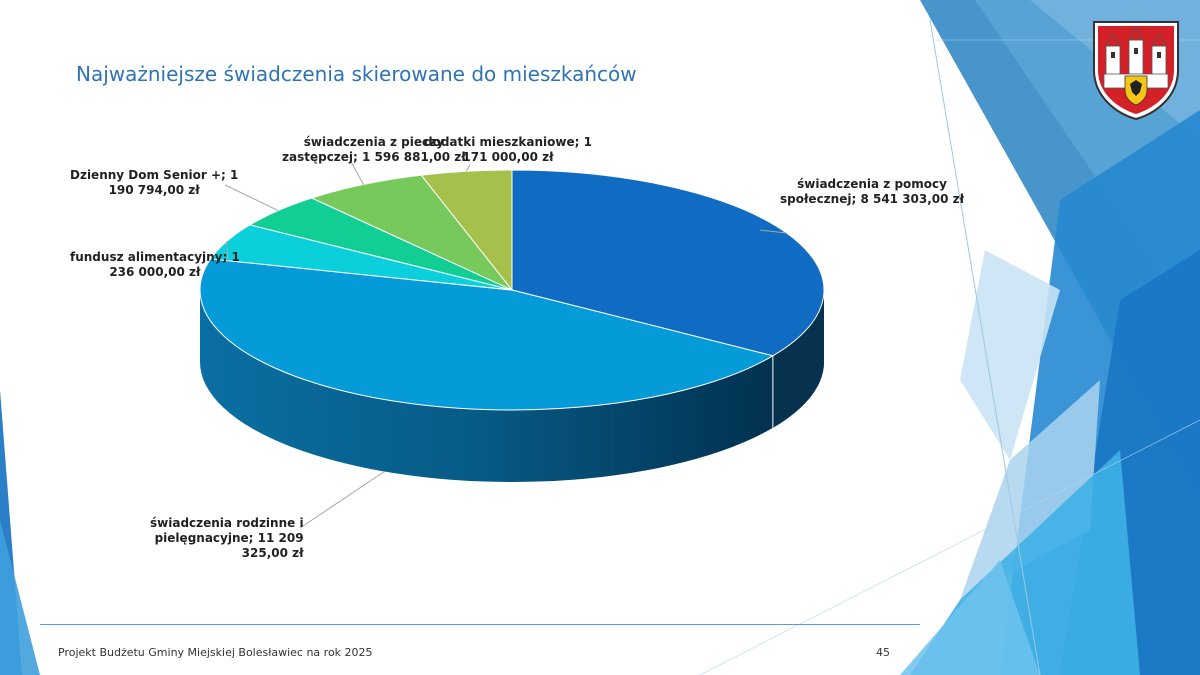 The height and width of the screenshot is (675, 1200). I want to click on leader-line-dzienny-dom-senior, so click(251, 197).